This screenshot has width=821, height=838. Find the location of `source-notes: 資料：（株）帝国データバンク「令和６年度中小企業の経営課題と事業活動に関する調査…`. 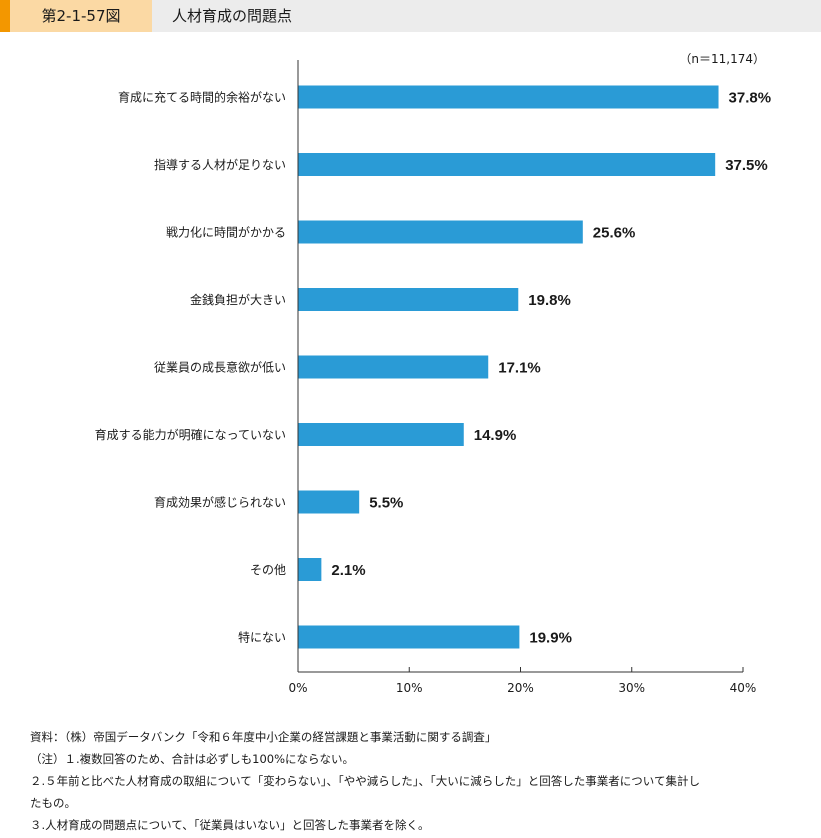

source-notes: 資料：（株）帝国データバンク「令和６年度中小企業の経営課題と事業活動に関する調査… is located at coordinates (365, 781).